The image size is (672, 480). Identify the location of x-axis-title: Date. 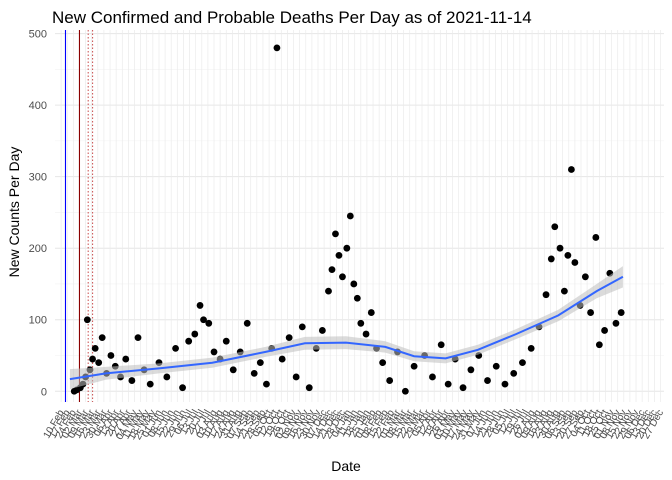
(346, 466).